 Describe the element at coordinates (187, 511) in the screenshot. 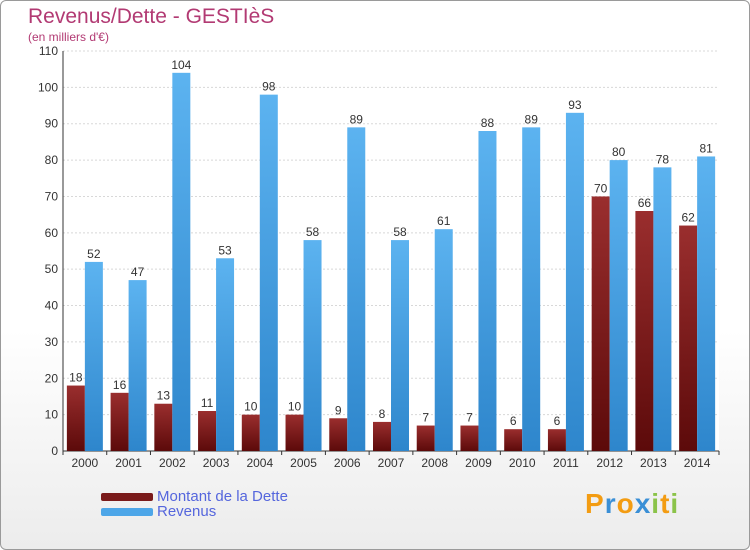

I see `legend-label-revenue: Revenus` at that location.